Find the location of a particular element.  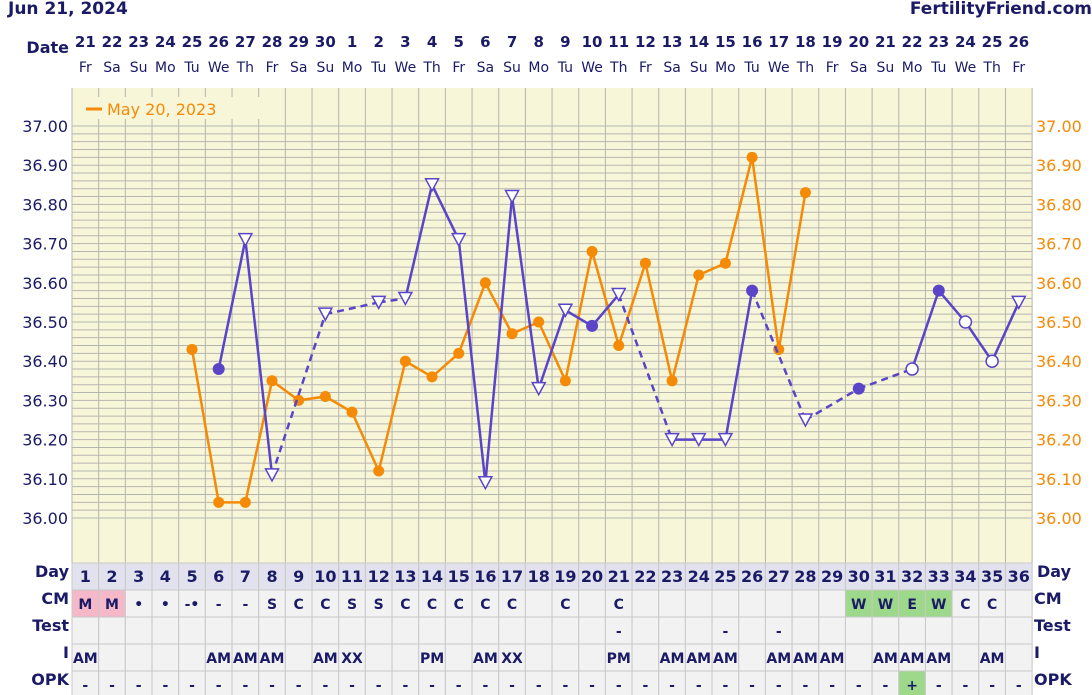

y-tick-label-right: 36.90 is located at coordinates (1059, 165).